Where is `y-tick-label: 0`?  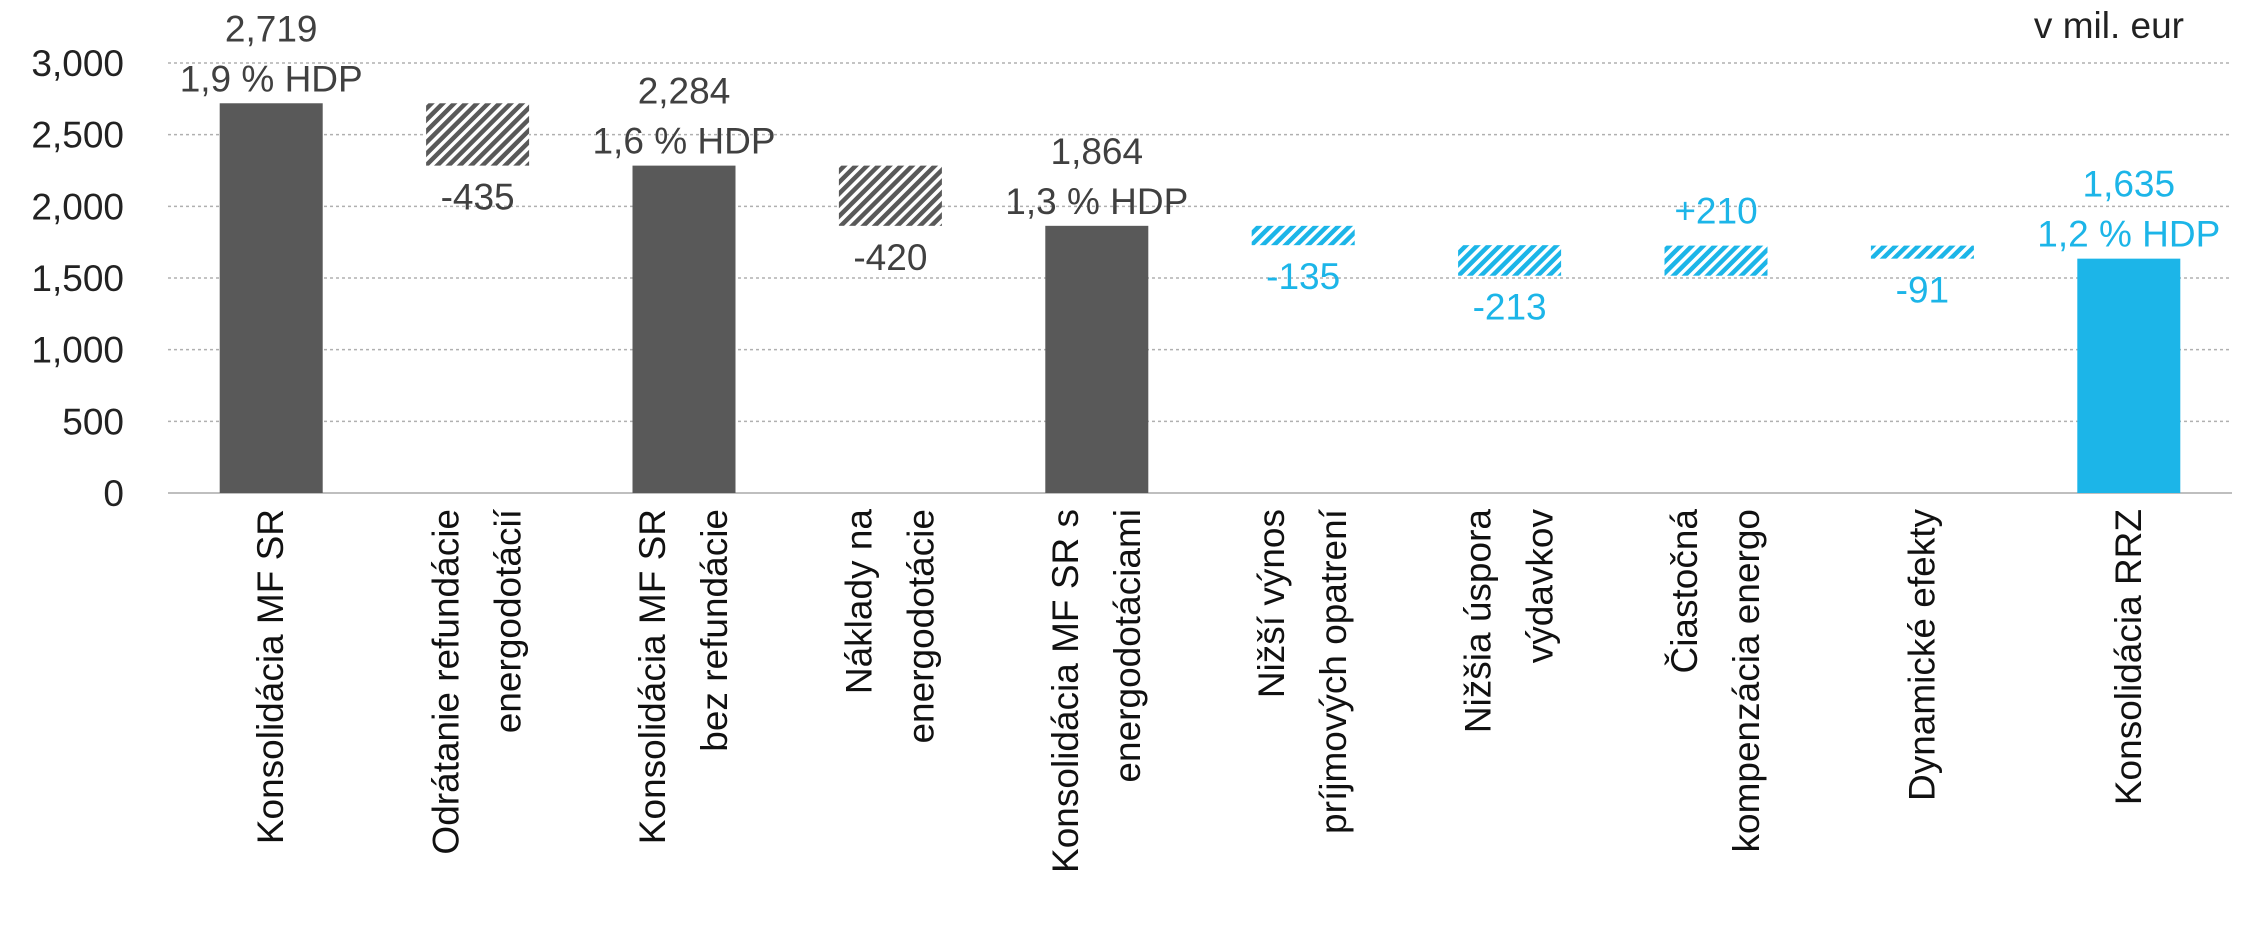
y-tick-label: 0 is located at coordinates (113, 493).